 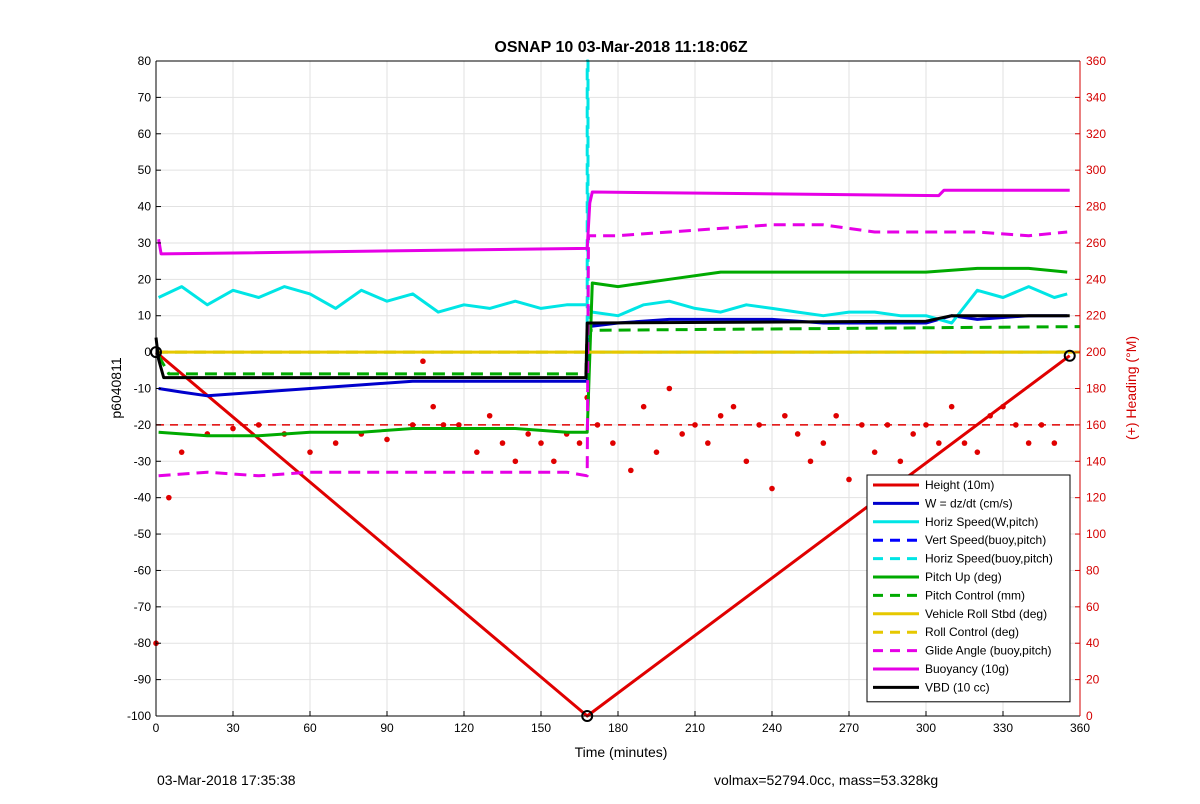 What do you see at coordinates (1131, 388) in the screenshot?
I see `y-axis-right-label: (+) Heading (°M)` at bounding box center [1131, 388].